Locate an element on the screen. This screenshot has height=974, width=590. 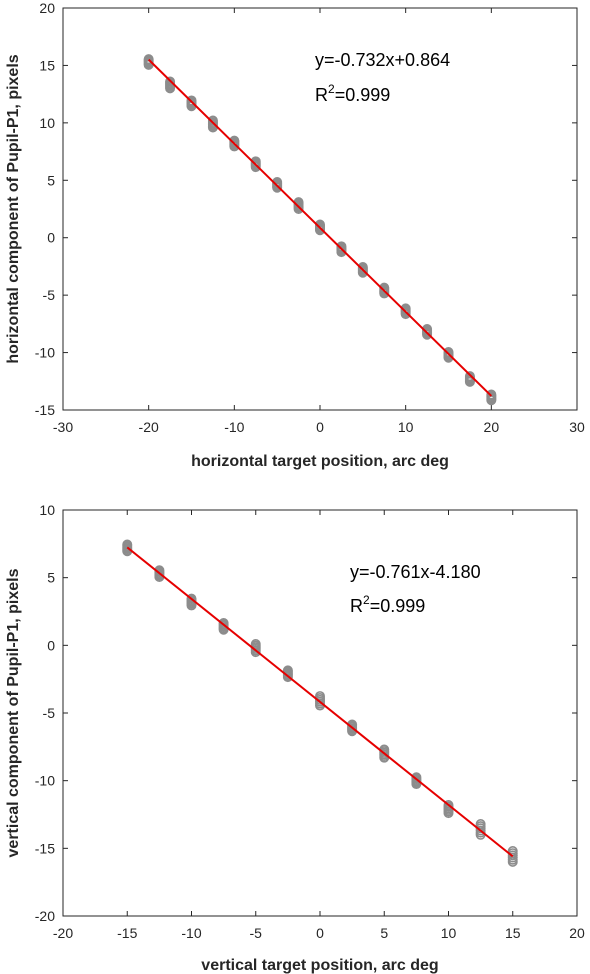
x-tick-label: -30 is located at coordinates (63, 427).